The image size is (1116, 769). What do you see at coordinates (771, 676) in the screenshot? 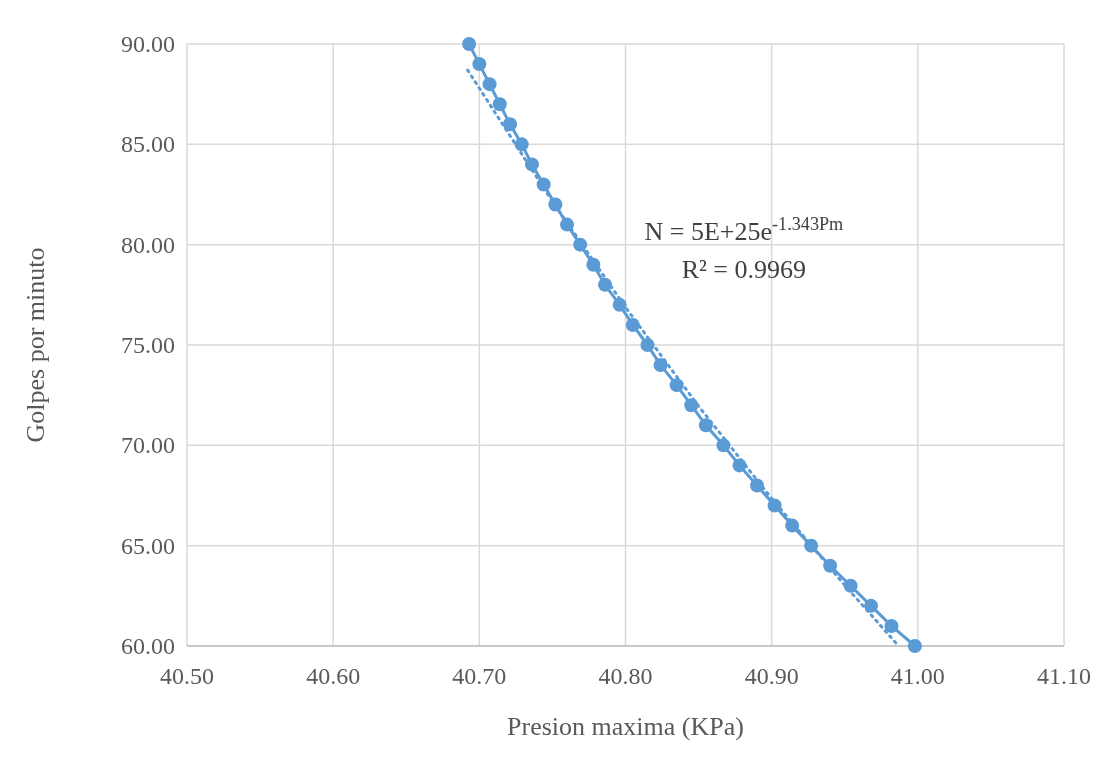
I see `x-tick-label: 40.90` at bounding box center [771, 676].